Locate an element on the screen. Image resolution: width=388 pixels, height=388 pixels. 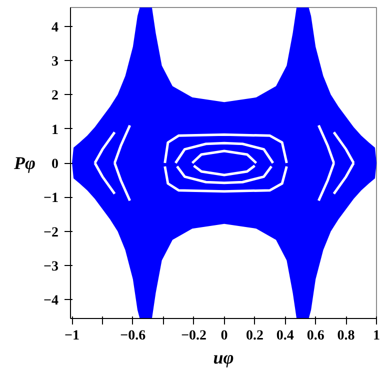
x-tick-label: 0.2 is located at coordinates (255, 336).